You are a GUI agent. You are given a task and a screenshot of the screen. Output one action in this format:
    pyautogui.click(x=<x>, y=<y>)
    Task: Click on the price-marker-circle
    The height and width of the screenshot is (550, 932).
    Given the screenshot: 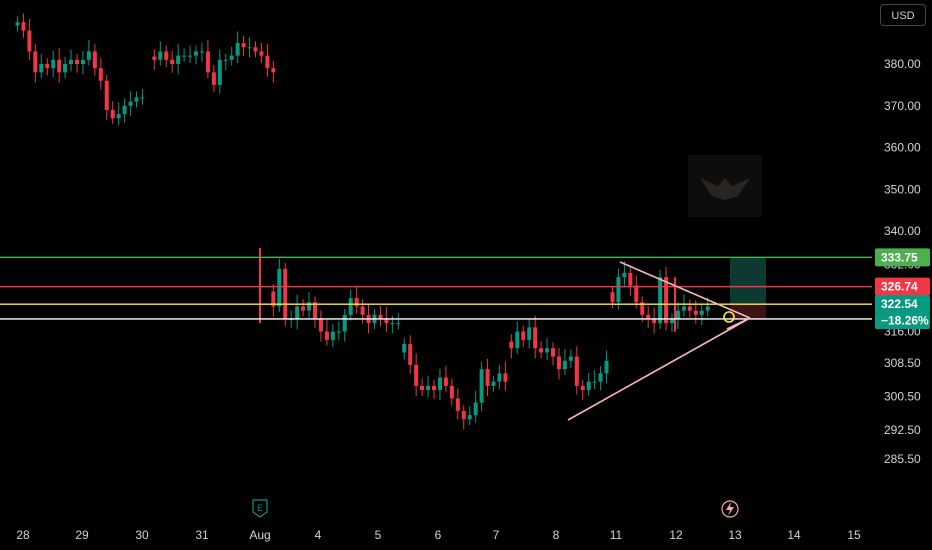 What is the action you would take?
    pyautogui.click(x=729, y=317)
    